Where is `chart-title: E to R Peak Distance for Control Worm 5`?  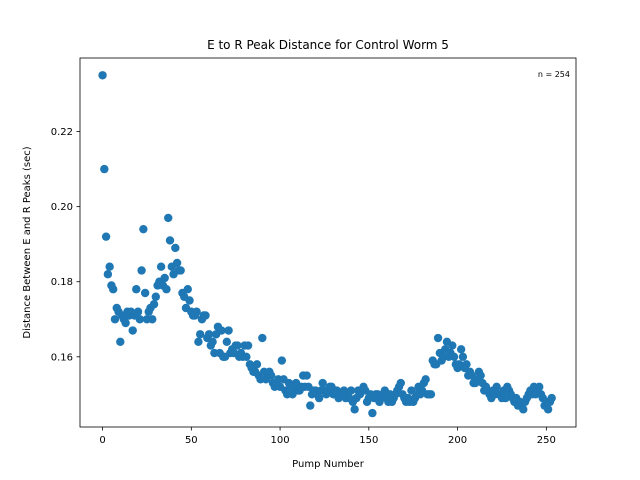 chart-title: E to R Peak Distance for Control Worm 5 is located at coordinates (328, 45).